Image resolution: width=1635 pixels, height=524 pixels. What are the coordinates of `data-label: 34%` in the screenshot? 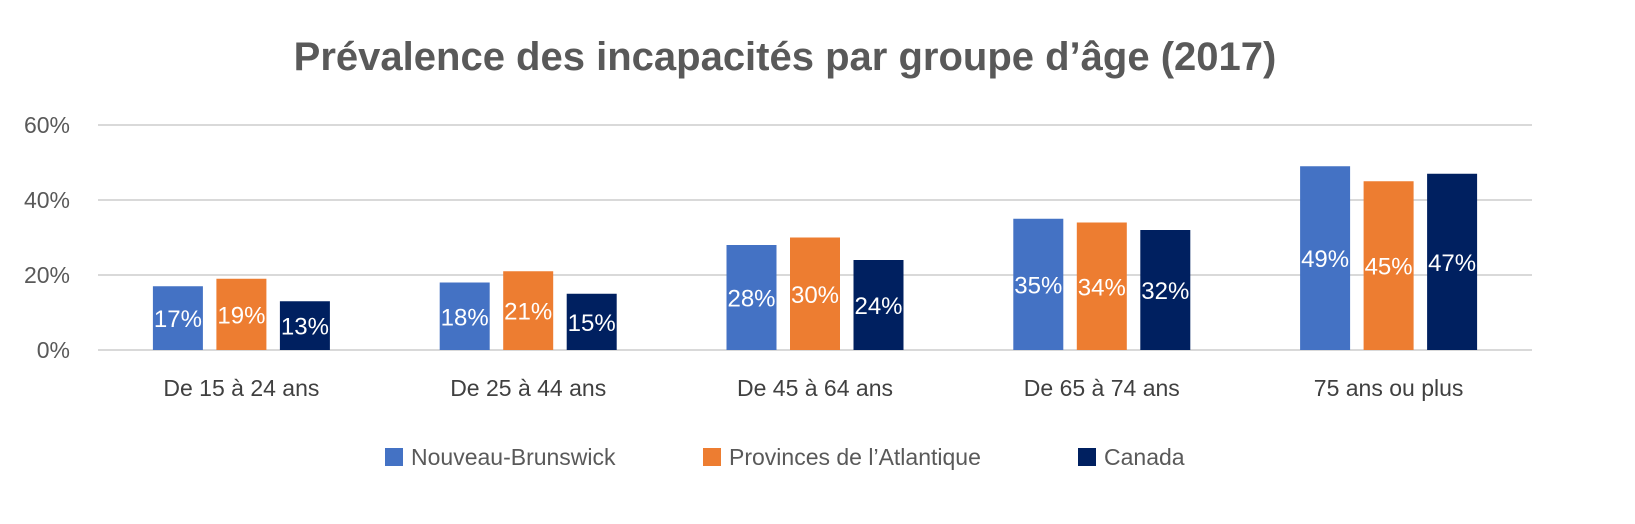 It's located at (1102, 287).